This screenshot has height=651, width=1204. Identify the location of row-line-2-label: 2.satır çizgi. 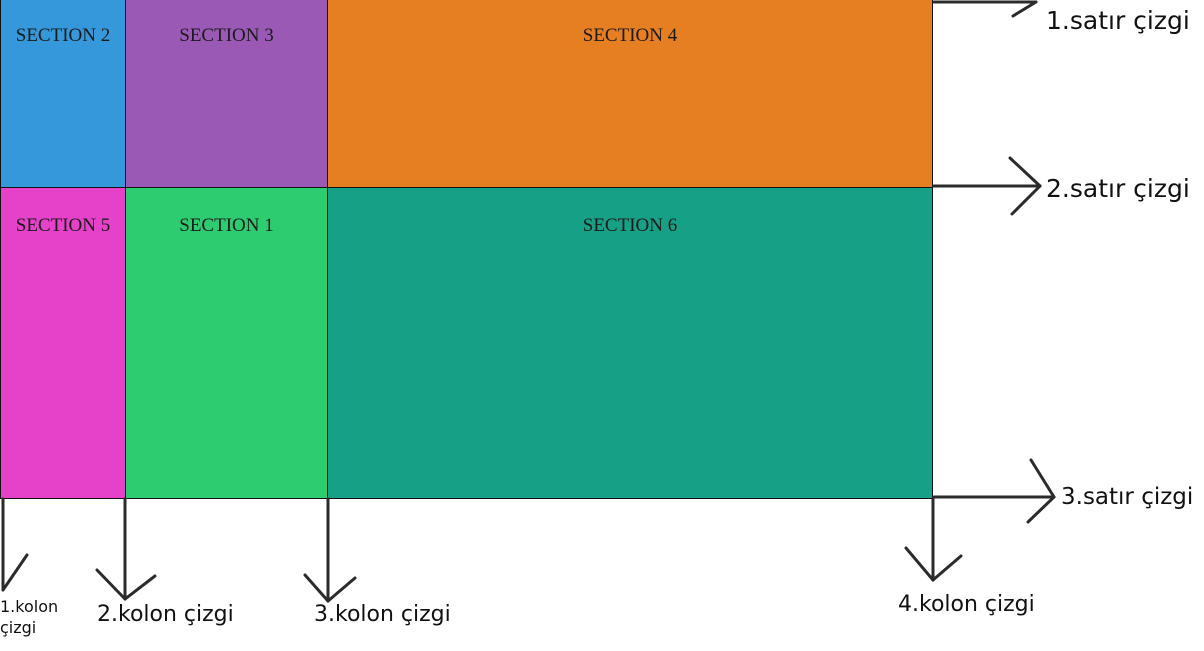
(1118, 188).